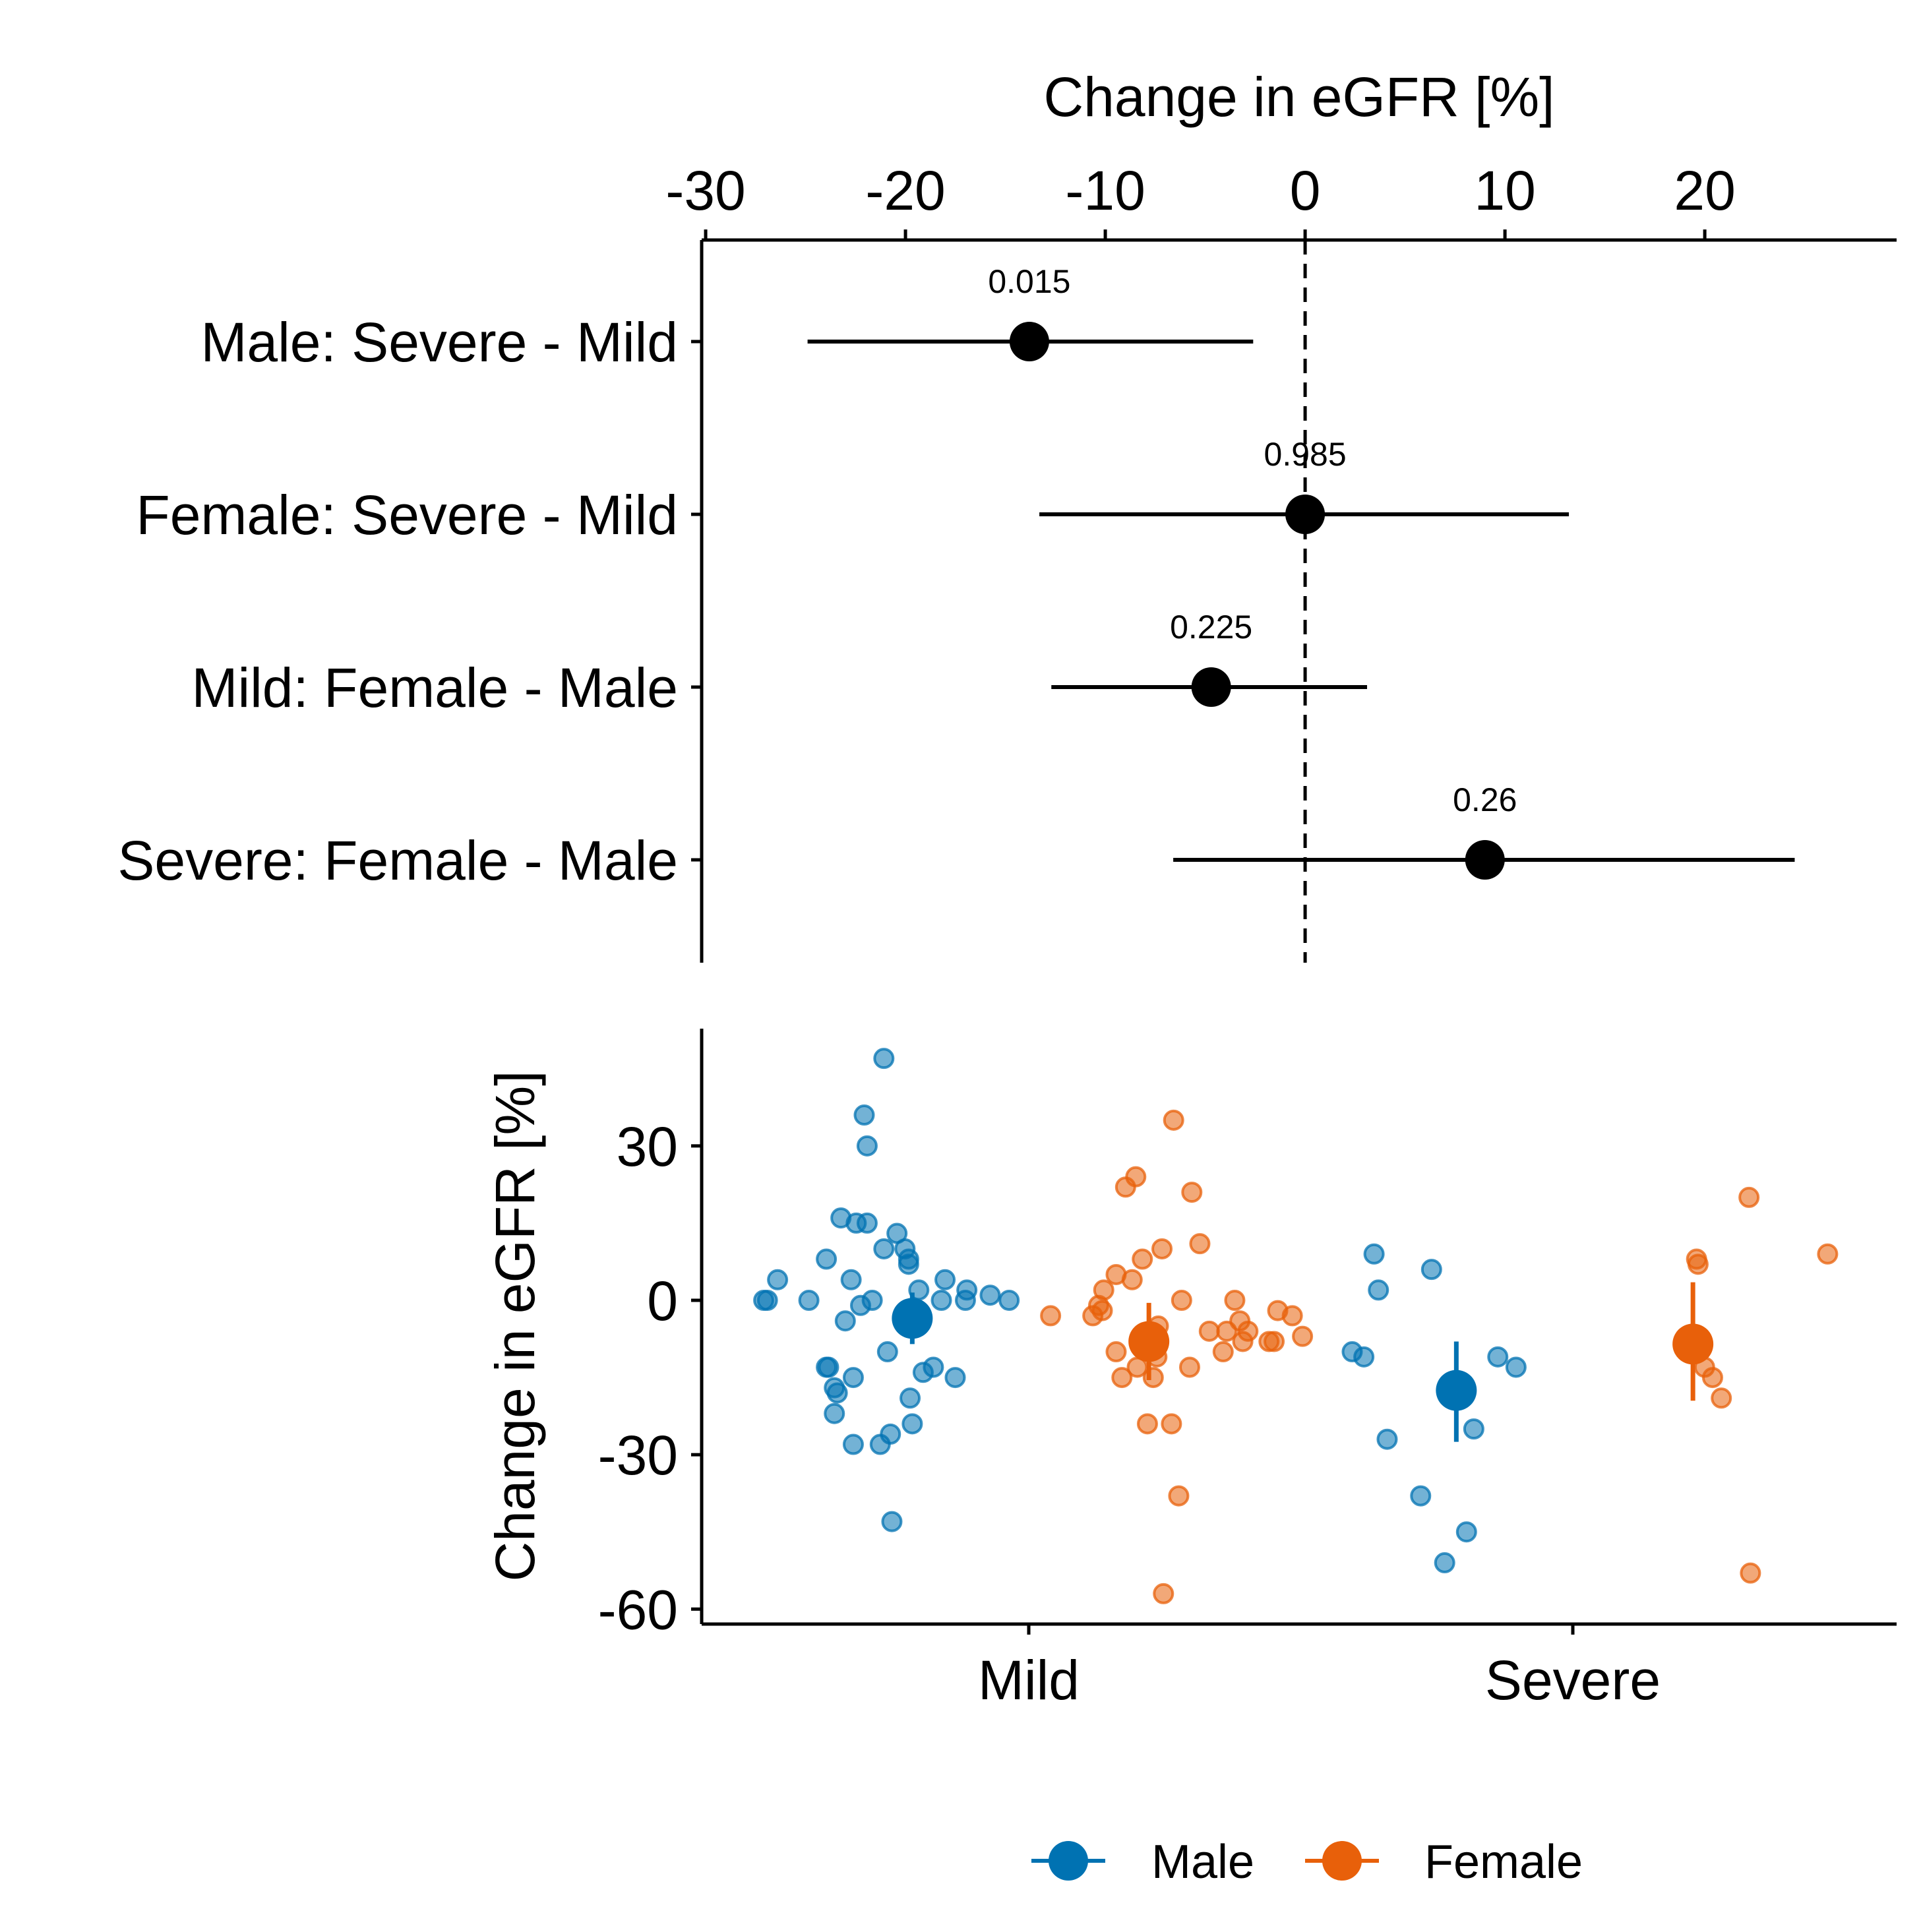 This screenshot has width=1921, height=1932. Describe the element at coordinates (1105, 191) in the screenshot. I see `forest-x-tick-label: -10` at that location.